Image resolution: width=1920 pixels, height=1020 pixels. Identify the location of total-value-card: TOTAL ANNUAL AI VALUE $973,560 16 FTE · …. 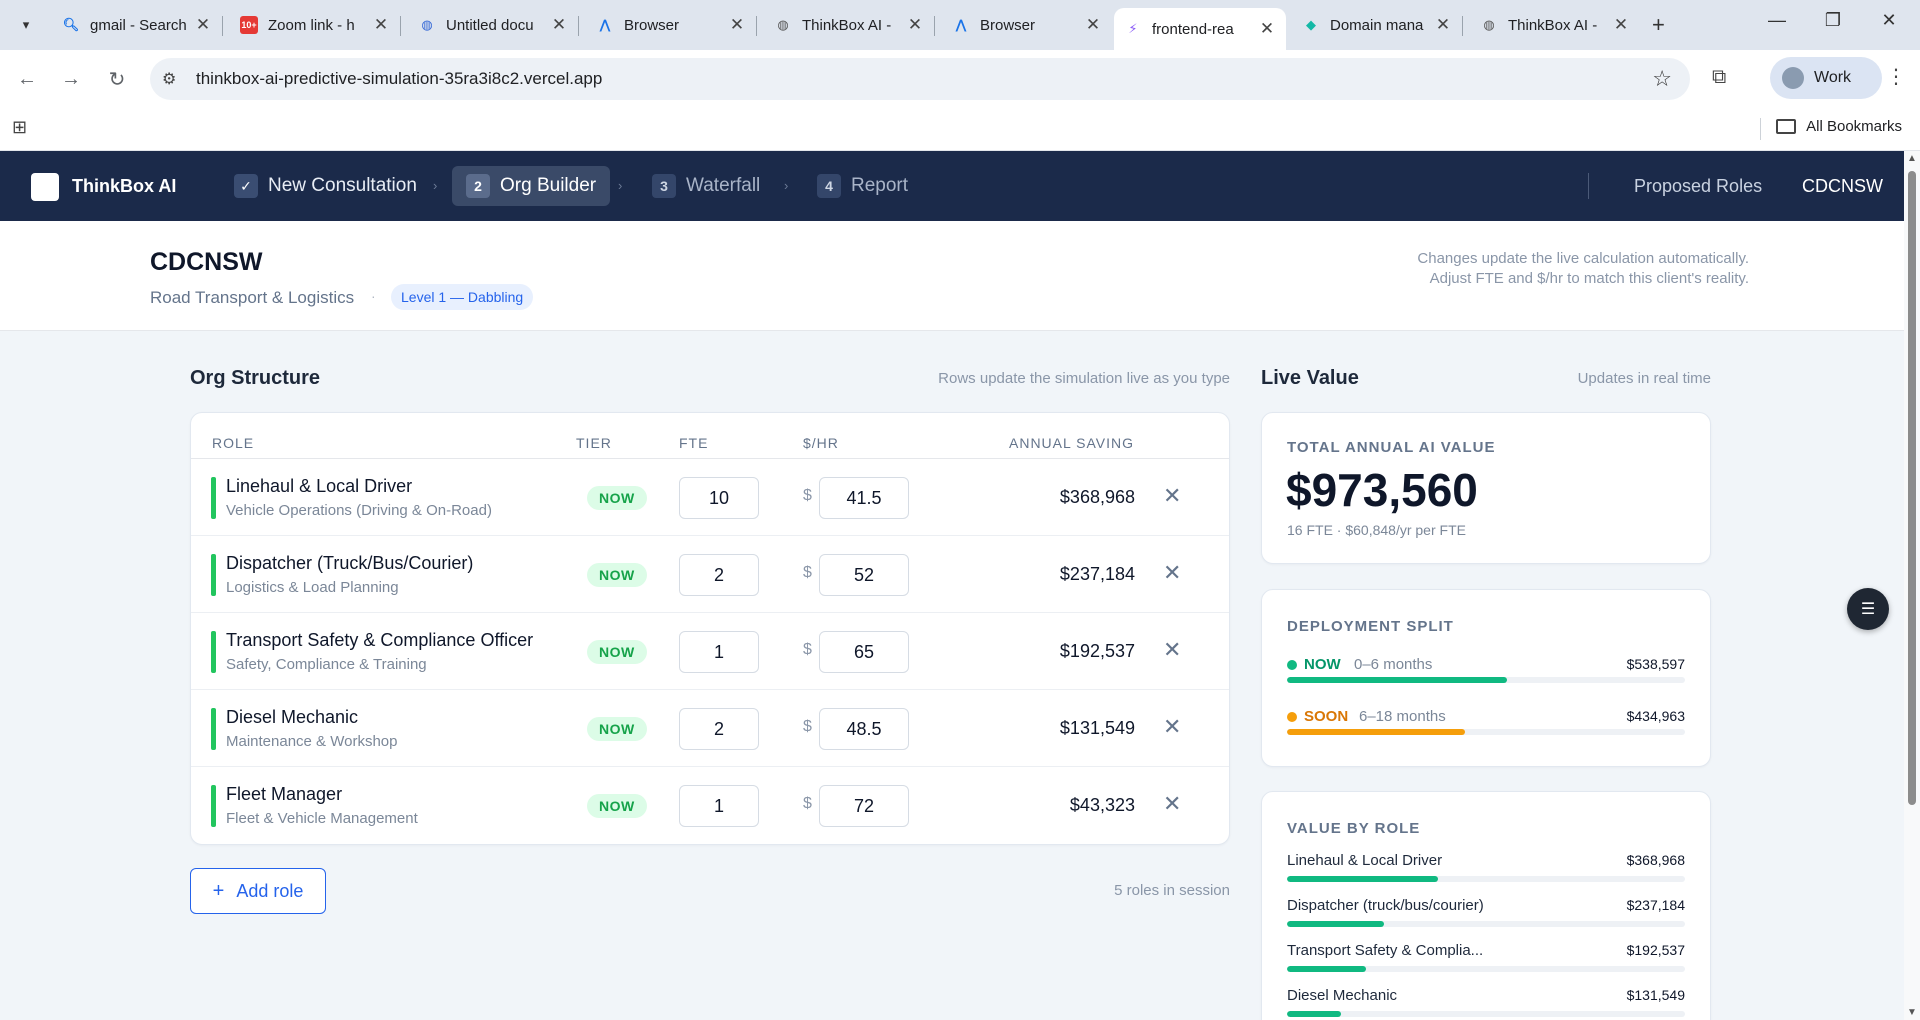
(1486, 488).